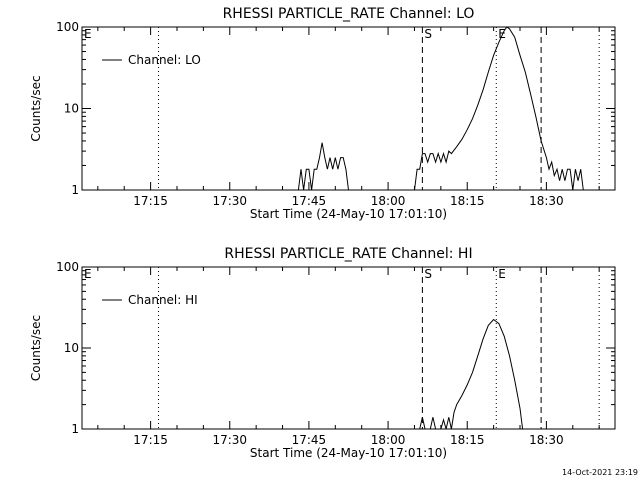 Image resolution: width=640 pixels, height=480 pixels. I want to click on series-line, so click(471, 374).